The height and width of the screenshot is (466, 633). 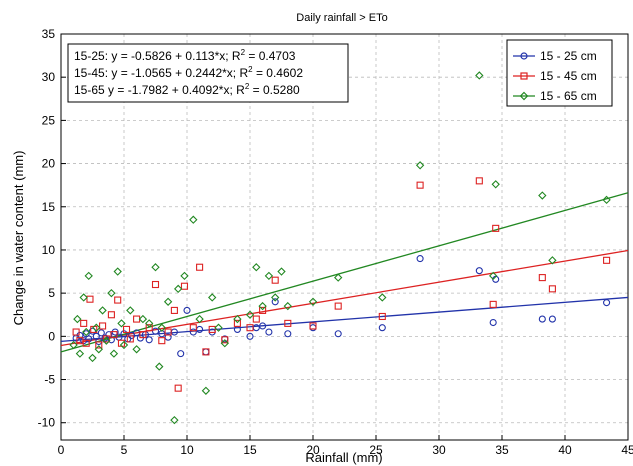 I want to click on x-tick-label: 10, so click(x=187, y=450).